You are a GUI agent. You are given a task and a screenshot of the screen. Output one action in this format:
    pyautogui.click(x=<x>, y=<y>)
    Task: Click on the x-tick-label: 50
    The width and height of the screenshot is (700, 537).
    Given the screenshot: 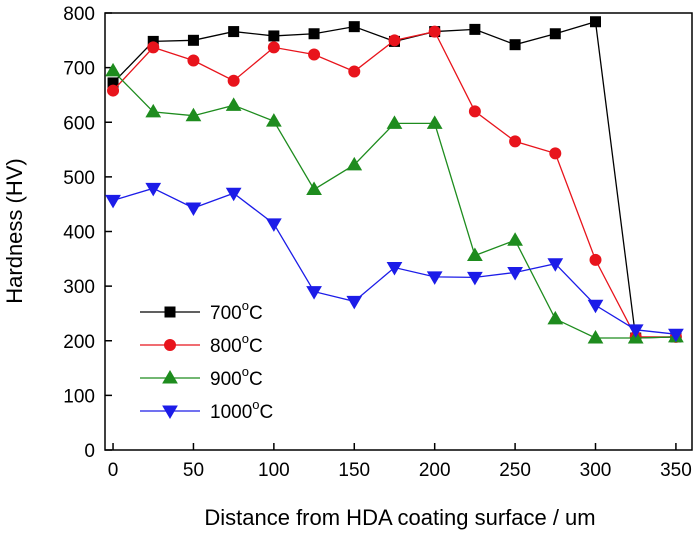 What is the action you would take?
    pyautogui.click(x=193, y=470)
    